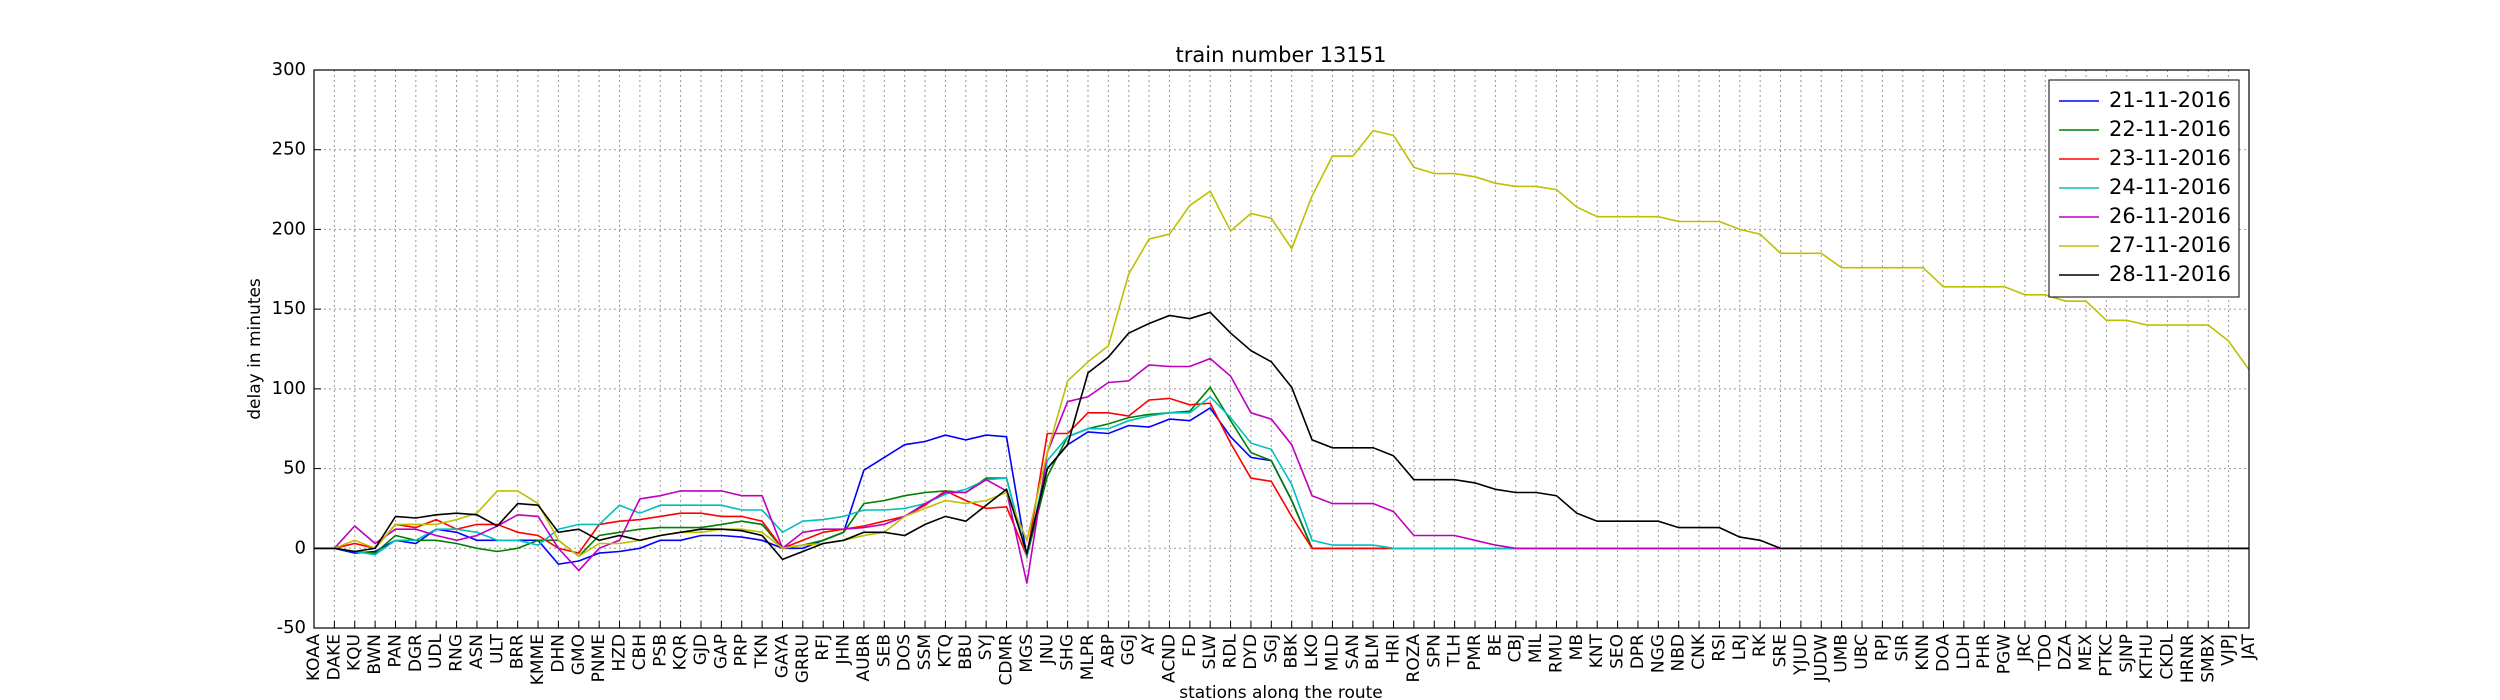 This screenshot has width=2500, height=700. What do you see at coordinates (255, 349) in the screenshot?
I see `y-axis-label: delay in minutes` at bounding box center [255, 349].